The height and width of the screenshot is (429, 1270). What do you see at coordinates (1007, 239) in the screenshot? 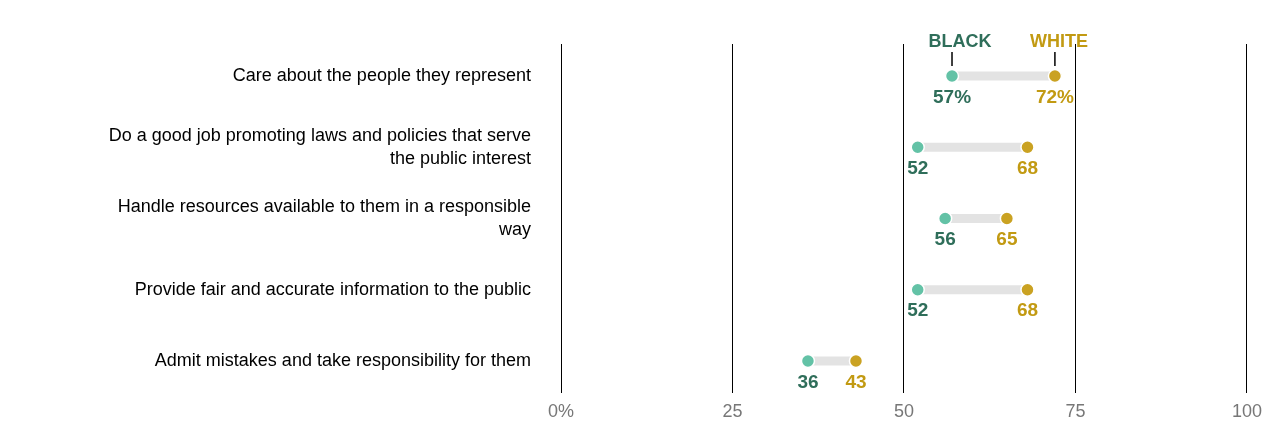
I see `data-label: 65` at bounding box center [1007, 239].